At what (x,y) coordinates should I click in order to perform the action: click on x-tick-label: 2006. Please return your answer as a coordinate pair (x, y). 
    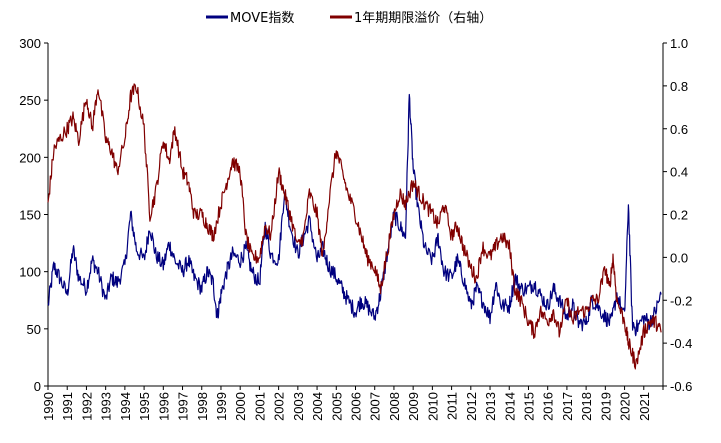
    Looking at the image, I should click on (356, 406).